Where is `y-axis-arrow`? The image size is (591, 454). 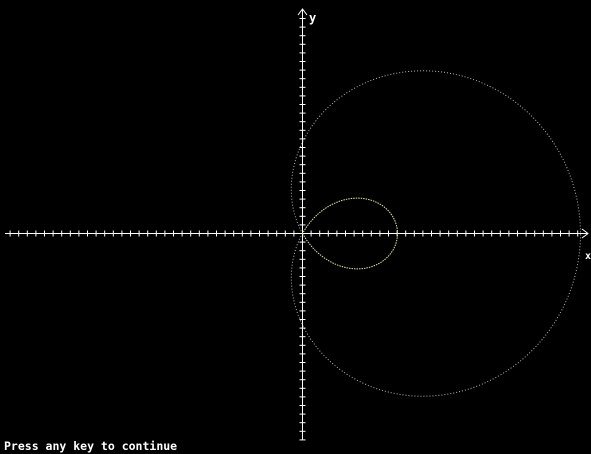 y-axis-arrow is located at coordinates (302, 12).